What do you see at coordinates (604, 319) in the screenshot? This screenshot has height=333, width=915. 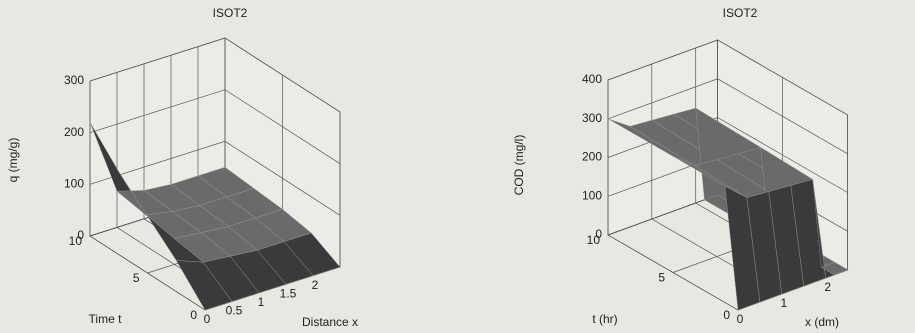 I see `y-axis-label: t (hr)` at bounding box center [604, 319].